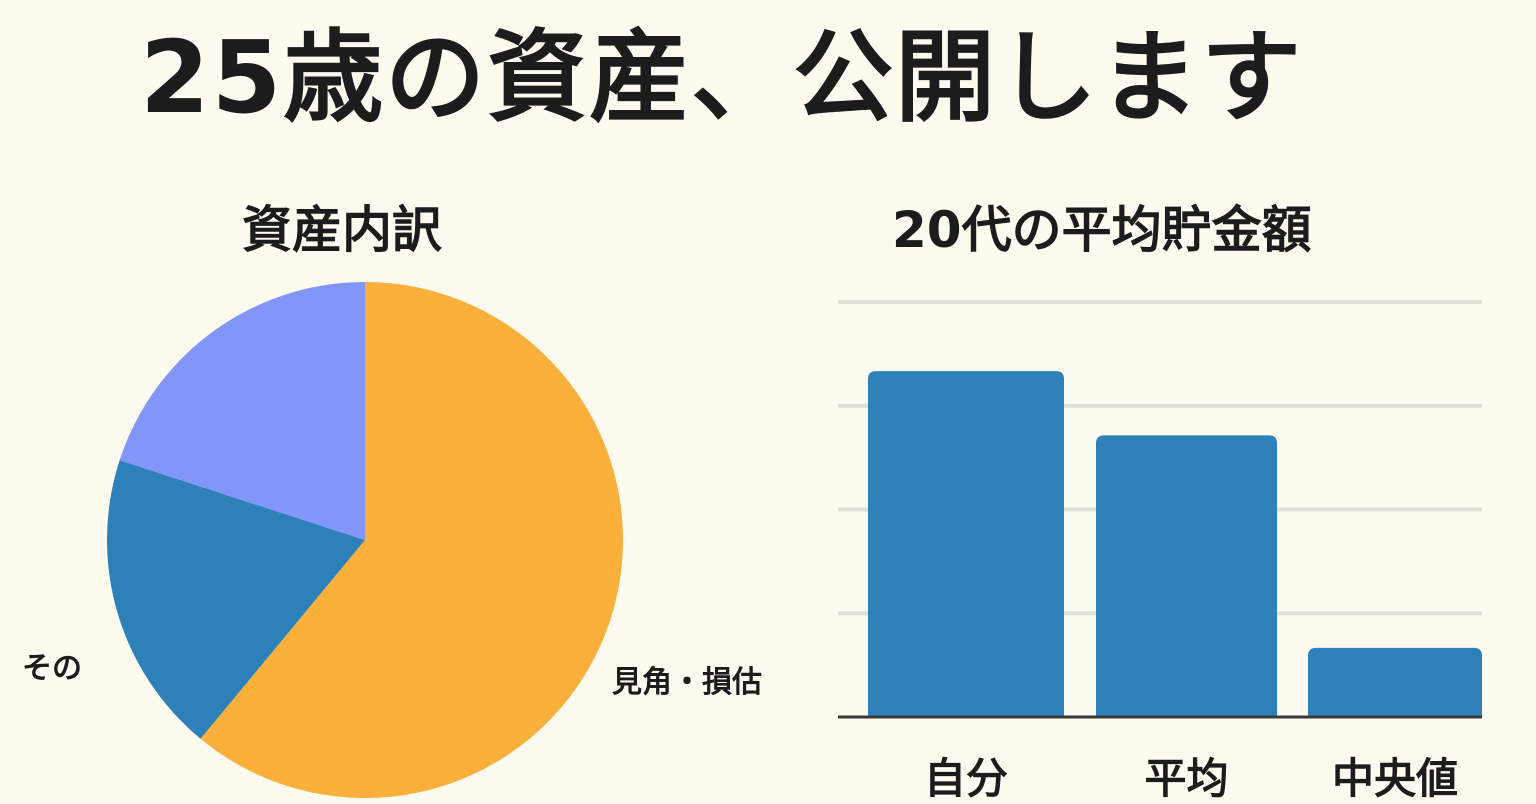  What do you see at coordinates (52, 668) in the screenshot?
I see `pie-slice-label: その` at bounding box center [52, 668].